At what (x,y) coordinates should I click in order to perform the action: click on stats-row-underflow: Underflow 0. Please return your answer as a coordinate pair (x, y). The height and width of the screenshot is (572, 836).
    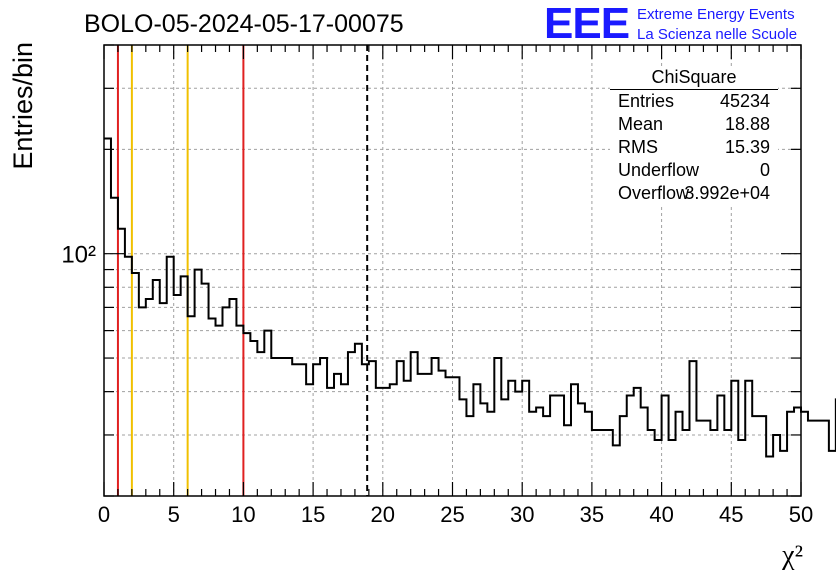
    Looking at the image, I should click on (694, 170).